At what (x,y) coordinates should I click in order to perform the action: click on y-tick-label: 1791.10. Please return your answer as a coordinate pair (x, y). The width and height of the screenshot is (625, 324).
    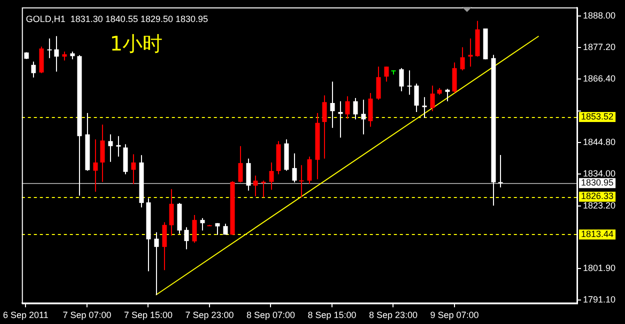
    Looking at the image, I should click on (599, 299).